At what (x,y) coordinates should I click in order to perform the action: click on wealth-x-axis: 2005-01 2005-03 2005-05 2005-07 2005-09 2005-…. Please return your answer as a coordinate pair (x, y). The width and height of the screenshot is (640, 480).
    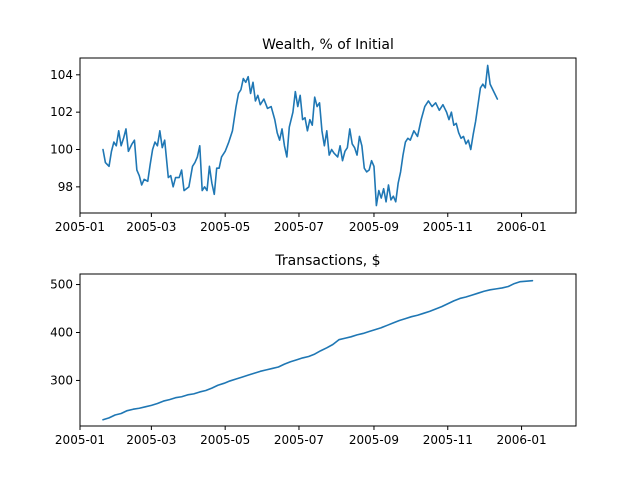
    Looking at the image, I should click on (301, 223).